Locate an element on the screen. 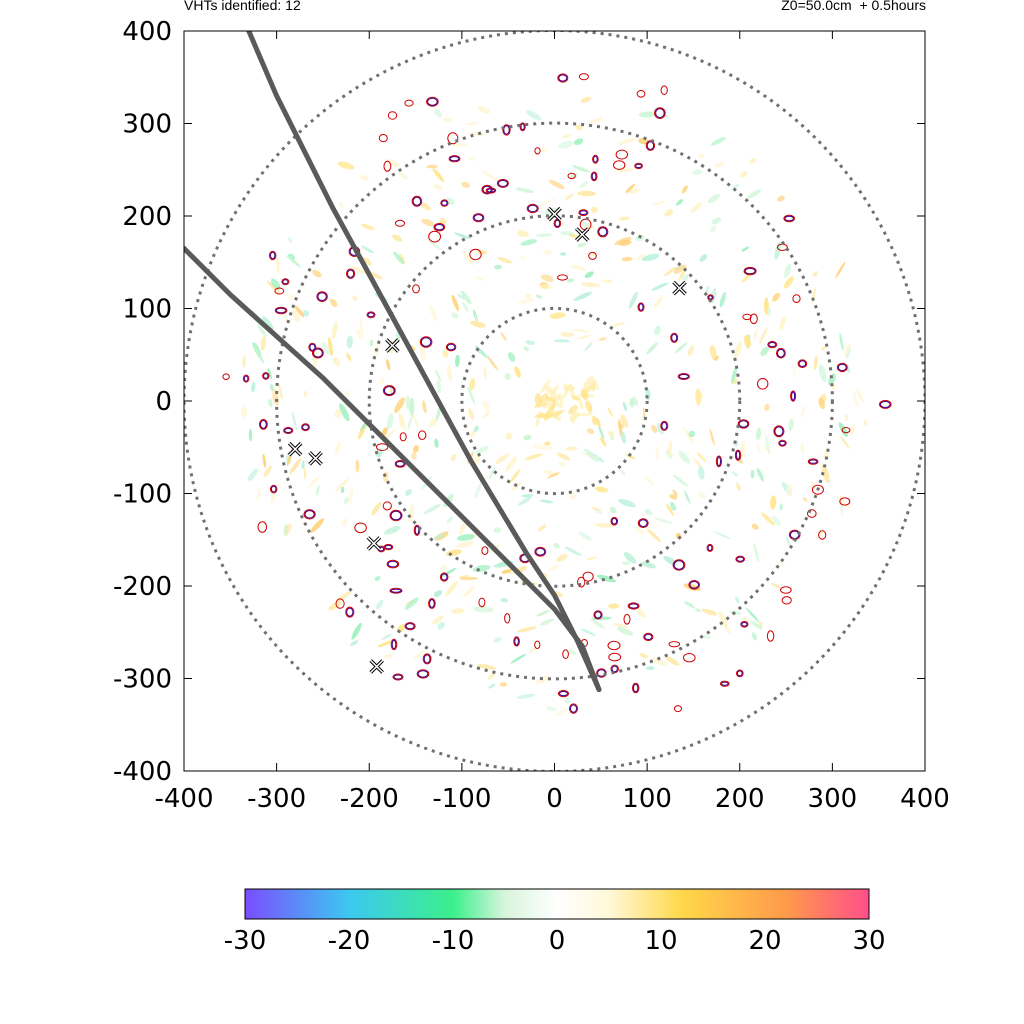 This screenshot has height=1024, width=1024. colorbar-tick-label: 30 is located at coordinates (868, 941).